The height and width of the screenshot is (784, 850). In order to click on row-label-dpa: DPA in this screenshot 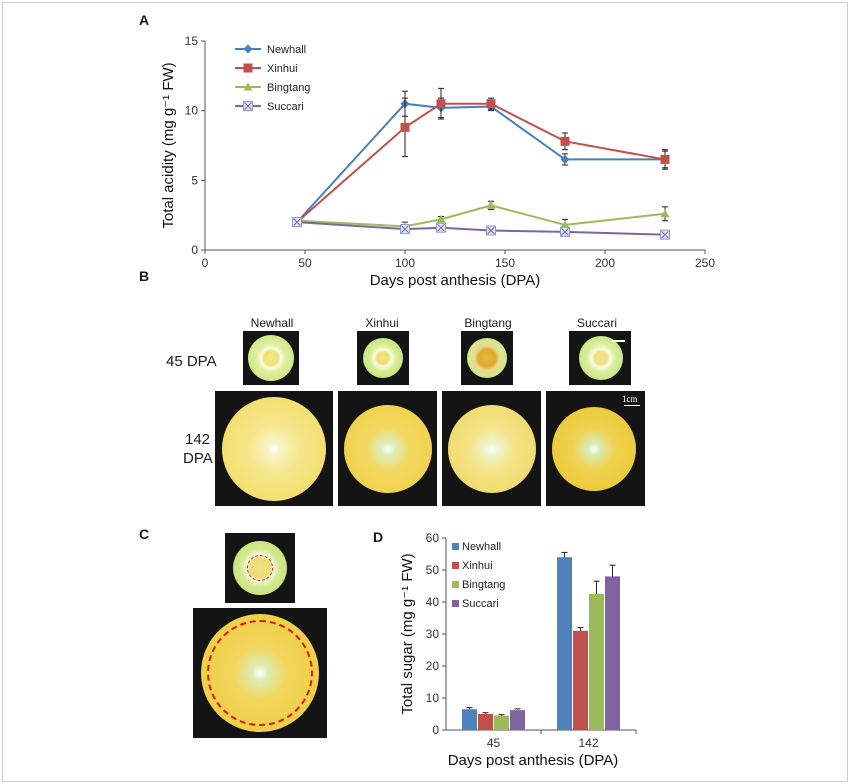, I will do `click(198, 458)`.